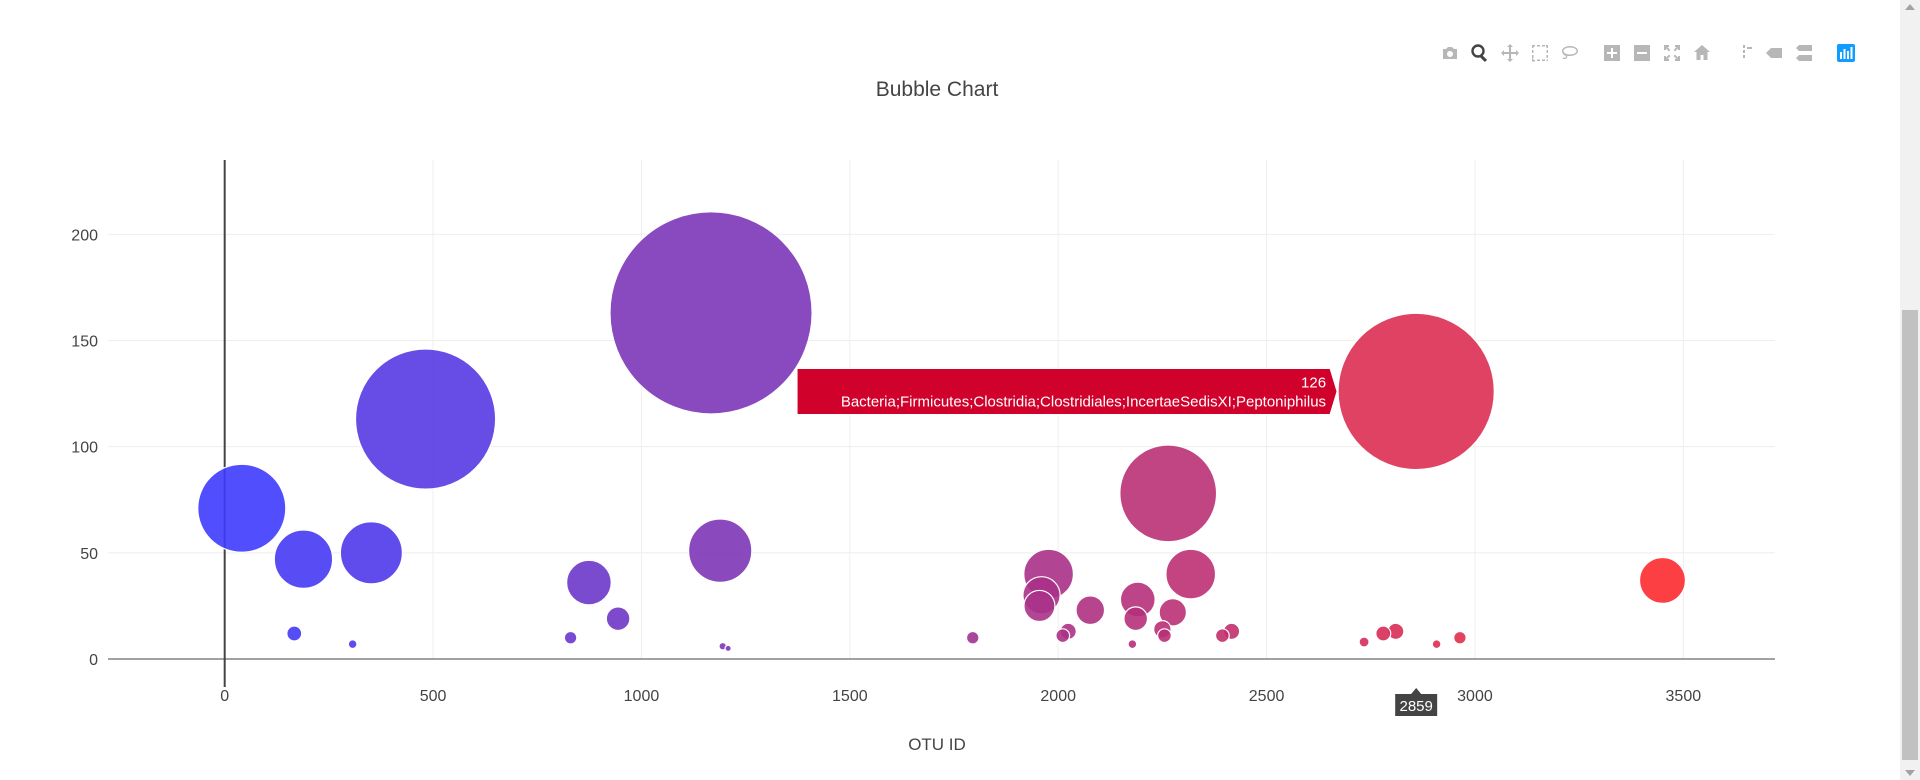 Image resolution: width=1920 pixels, height=780 pixels. Describe the element at coordinates (1804, 53) in the screenshot. I see `hover-compare-icon` at that location.